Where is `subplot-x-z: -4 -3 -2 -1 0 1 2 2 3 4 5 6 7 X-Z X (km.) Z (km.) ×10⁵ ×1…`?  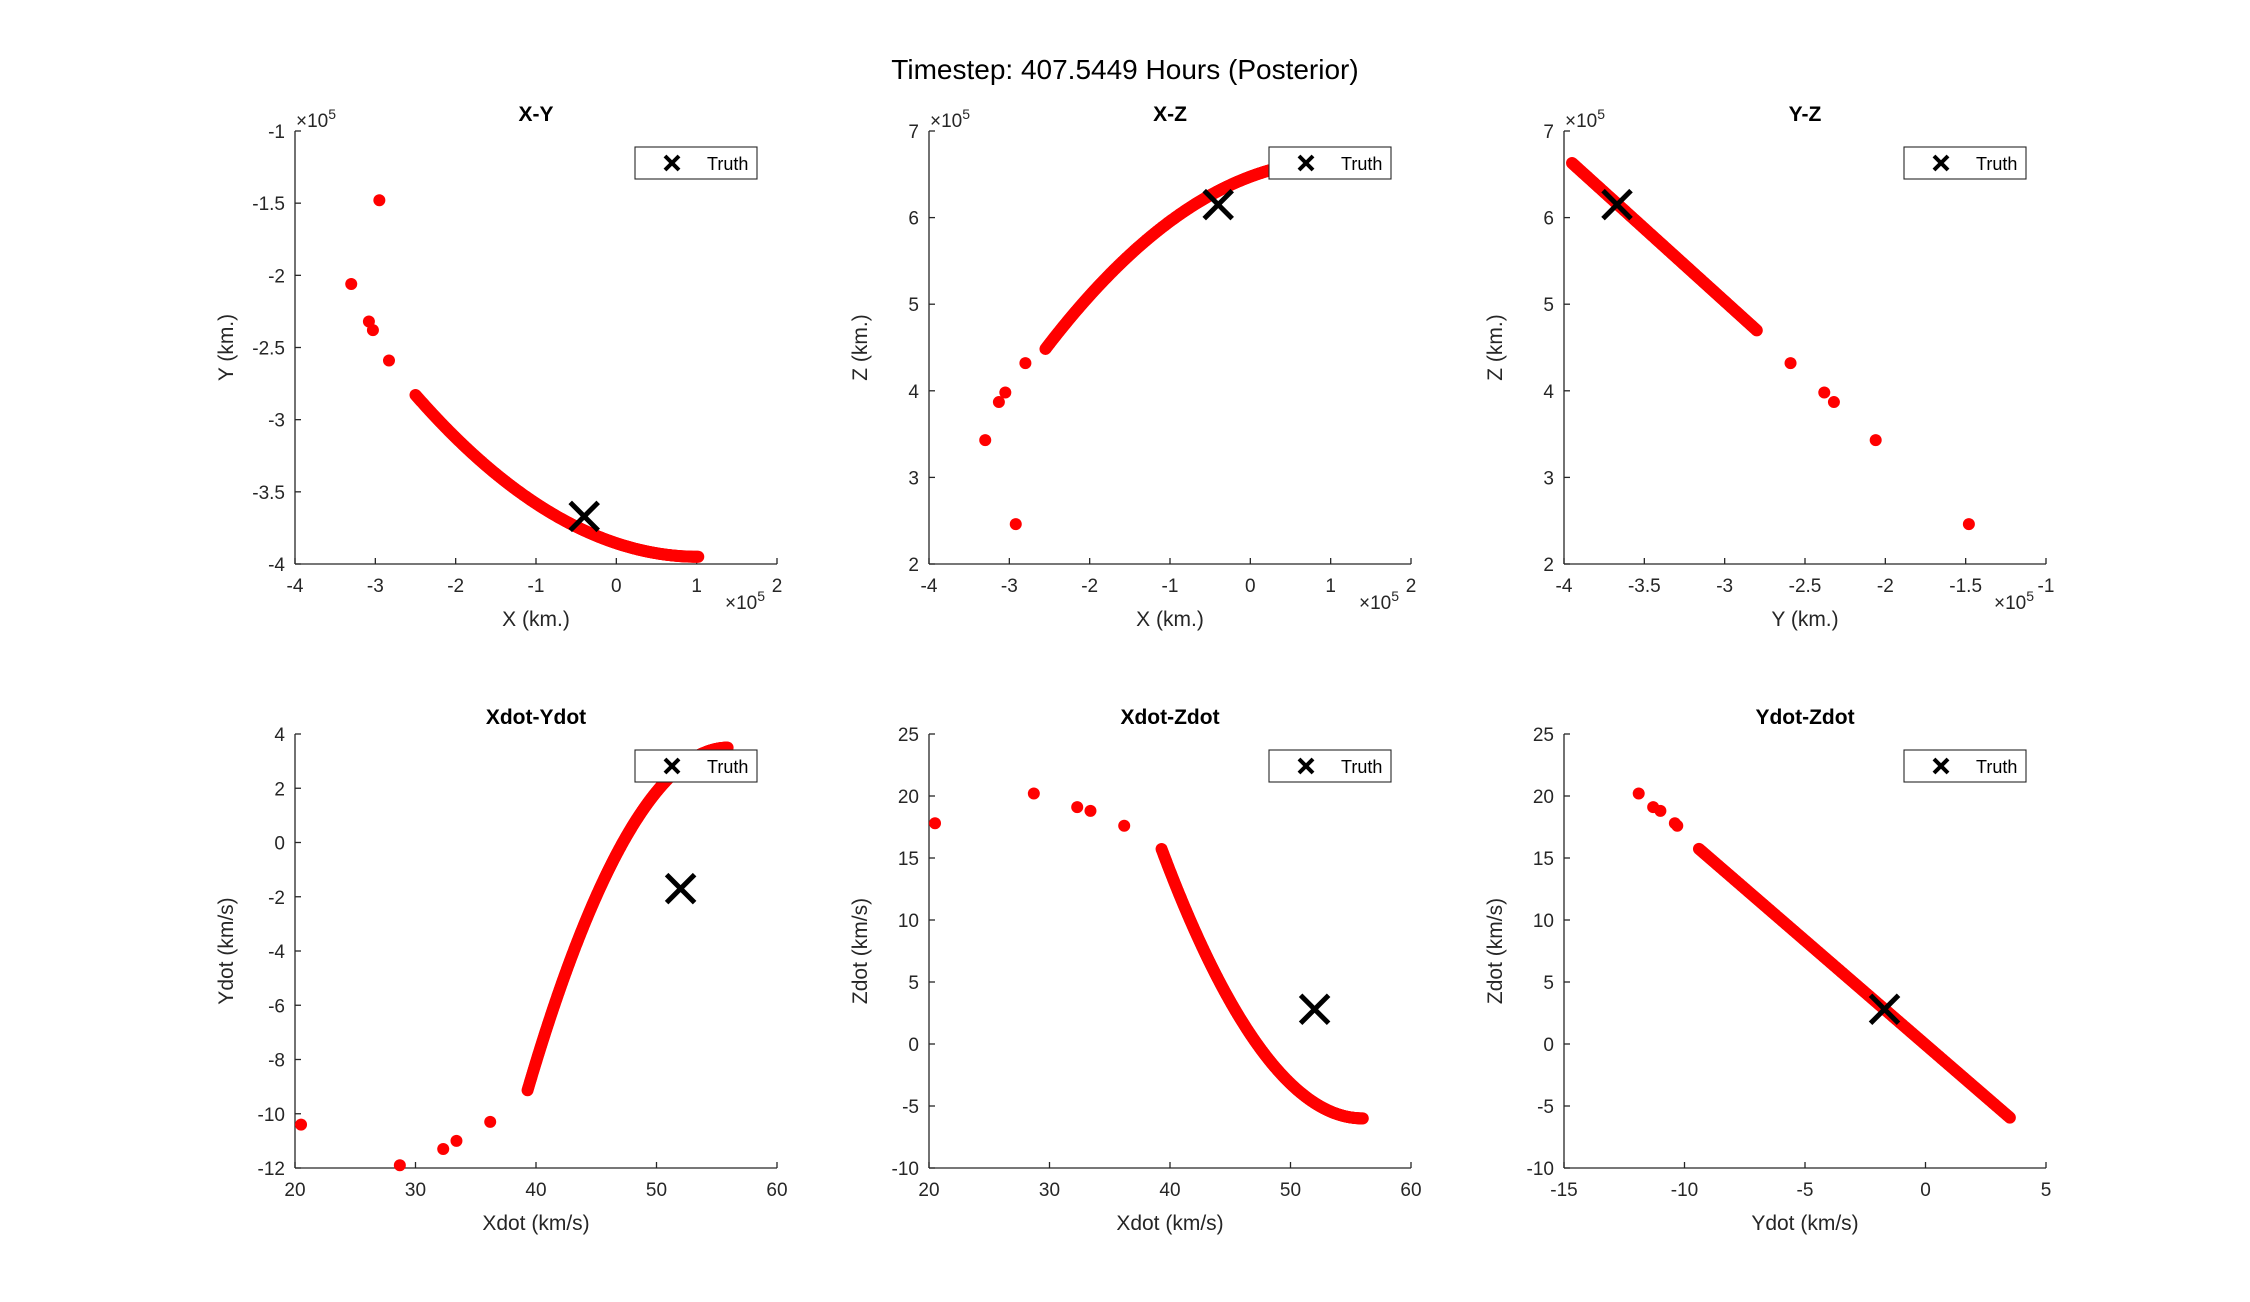 subplot-x-z: -4 -3 -2 -1 0 1 2 2 3 4 5 6 7 X-Z X (km.) Z (km.) ×10⁵ ×1… is located at coordinates (1132, 367).